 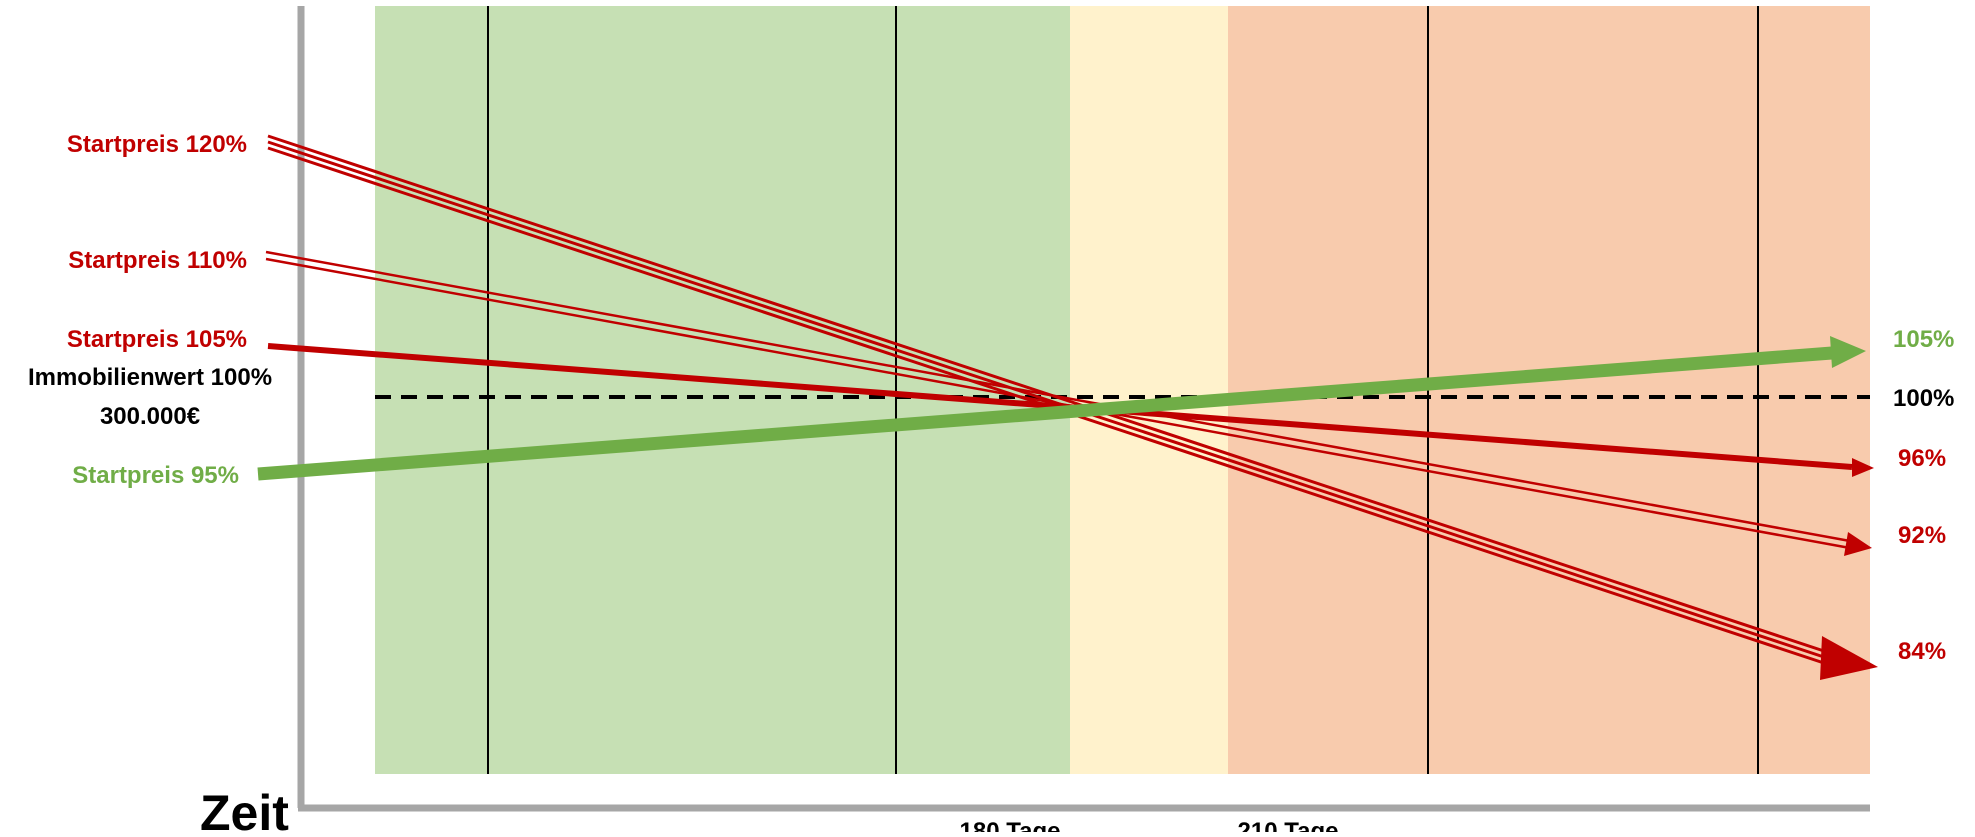 I want to click on zone-yellow, so click(x=1149, y=390).